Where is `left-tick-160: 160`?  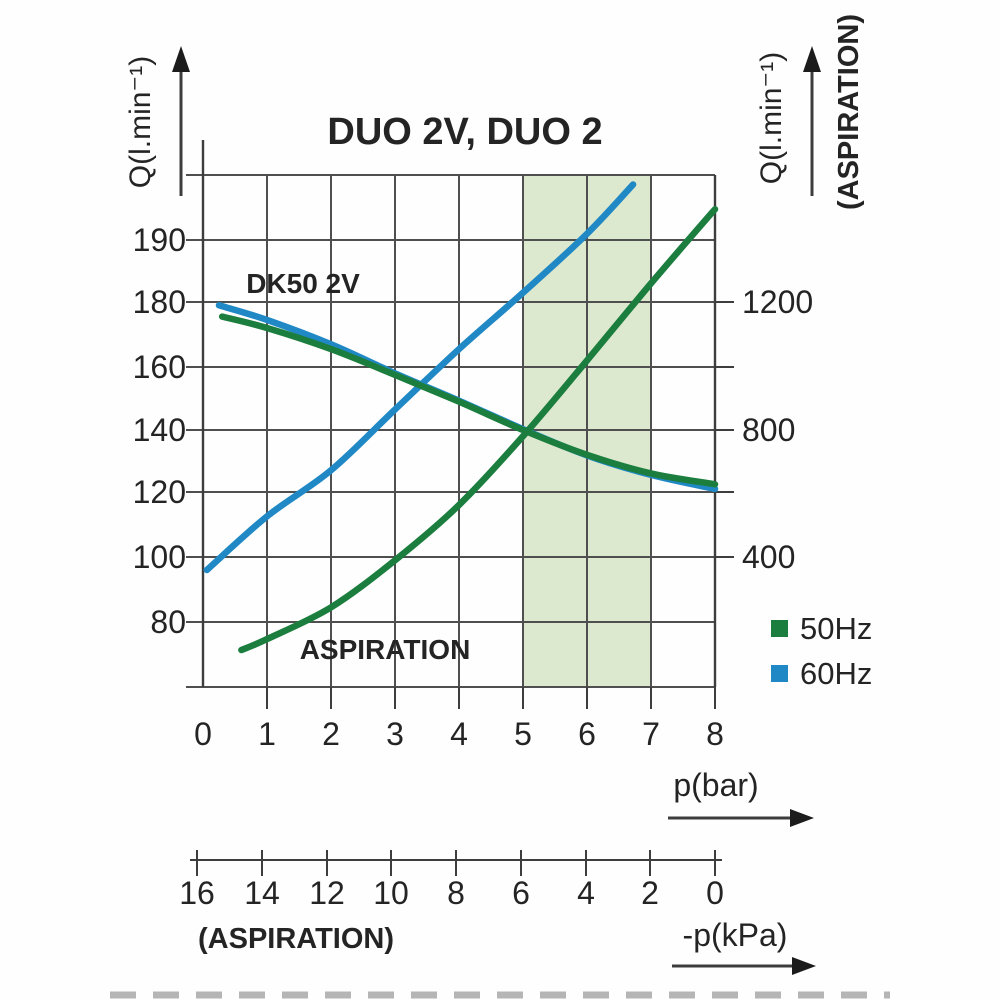
left-tick-160: 160 is located at coordinates (159, 367).